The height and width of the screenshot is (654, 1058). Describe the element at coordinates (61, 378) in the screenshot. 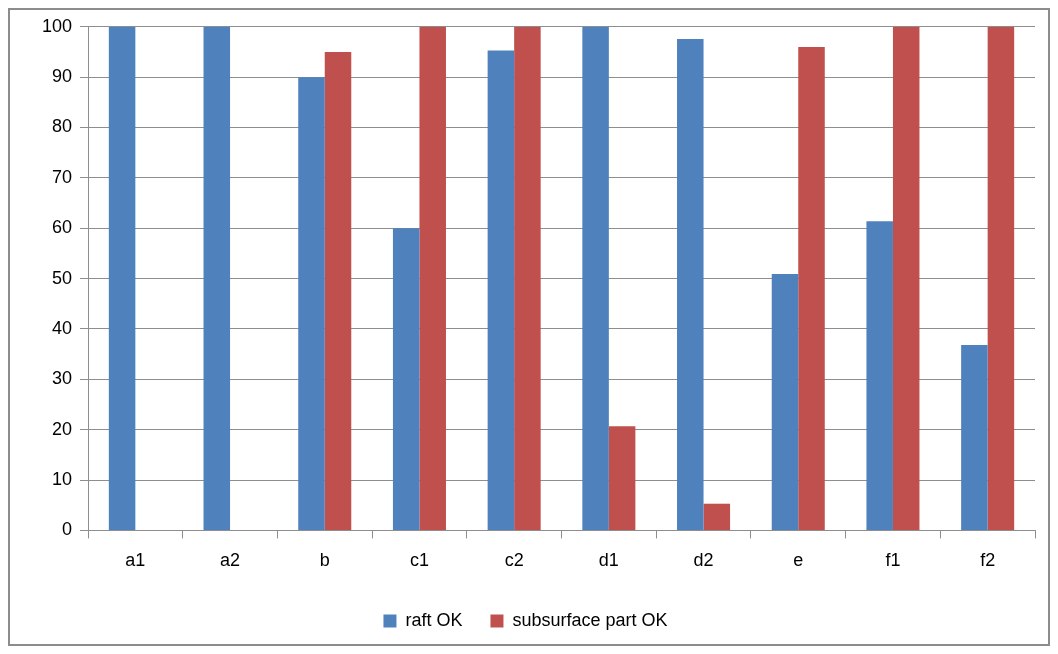

I see `y-tick-label: 30` at that location.